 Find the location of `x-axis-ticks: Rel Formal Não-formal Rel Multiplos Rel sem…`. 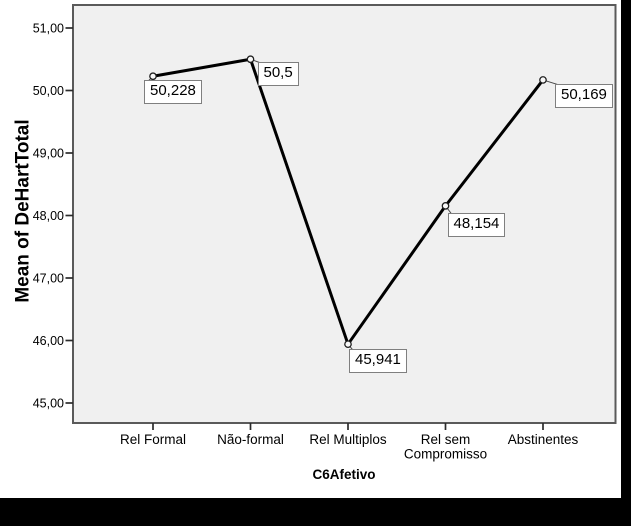

x-axis-ticks: Rel Formal Não-formal Rel Multiplos Rel sem… is located at coordinates (349, 442).